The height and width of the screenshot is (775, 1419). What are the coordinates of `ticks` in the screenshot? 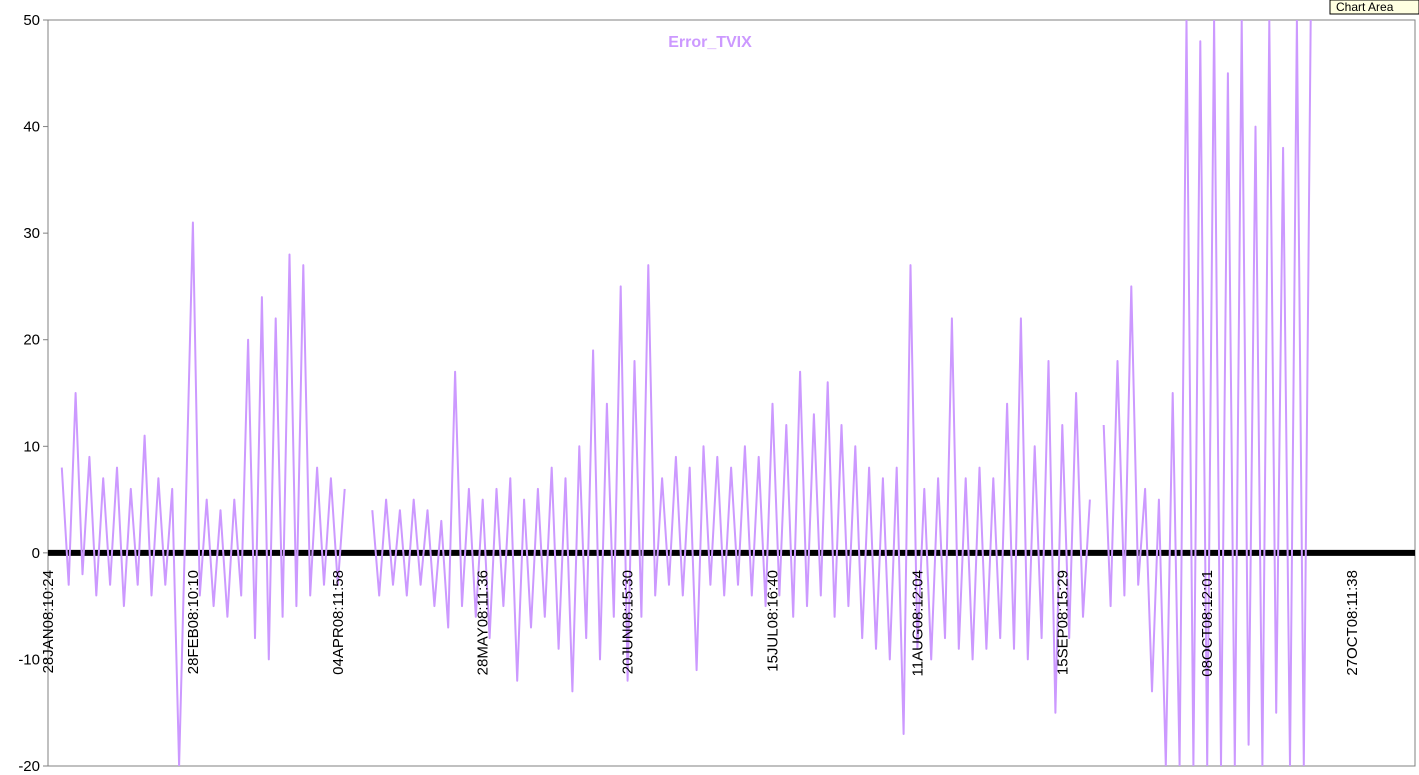 It's located at (45, 393).